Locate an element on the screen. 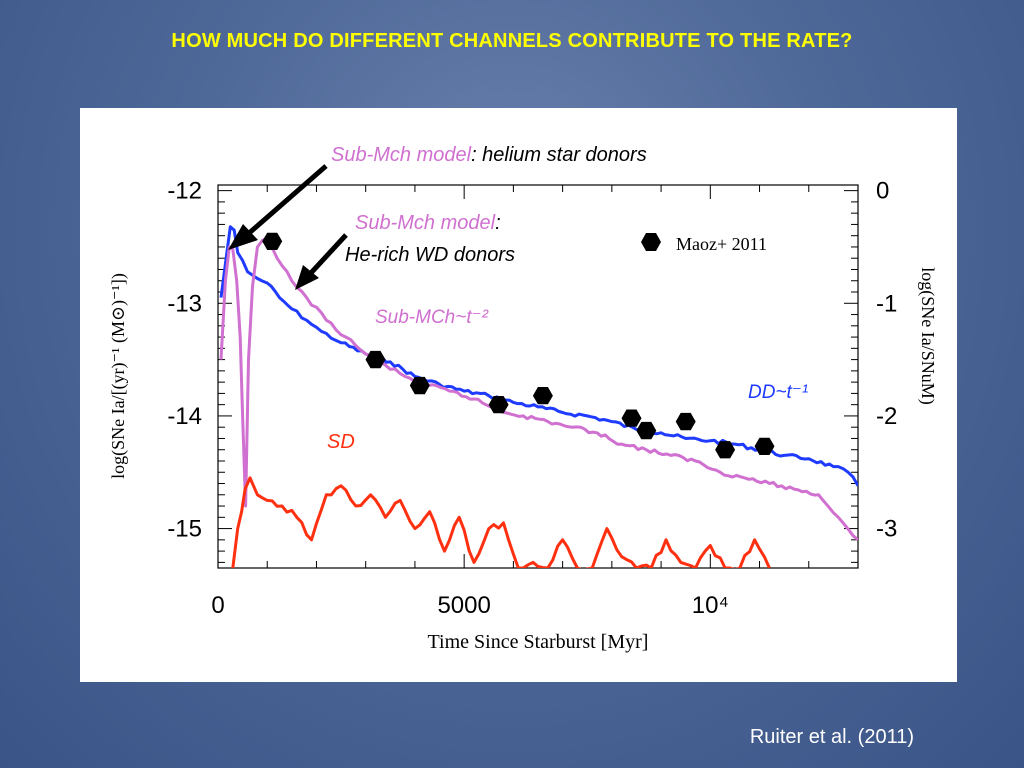 The width and height of the screenshot is (1024, 768). annotation-helium-rest: : helium star donors is located at coordinates (559, 155).